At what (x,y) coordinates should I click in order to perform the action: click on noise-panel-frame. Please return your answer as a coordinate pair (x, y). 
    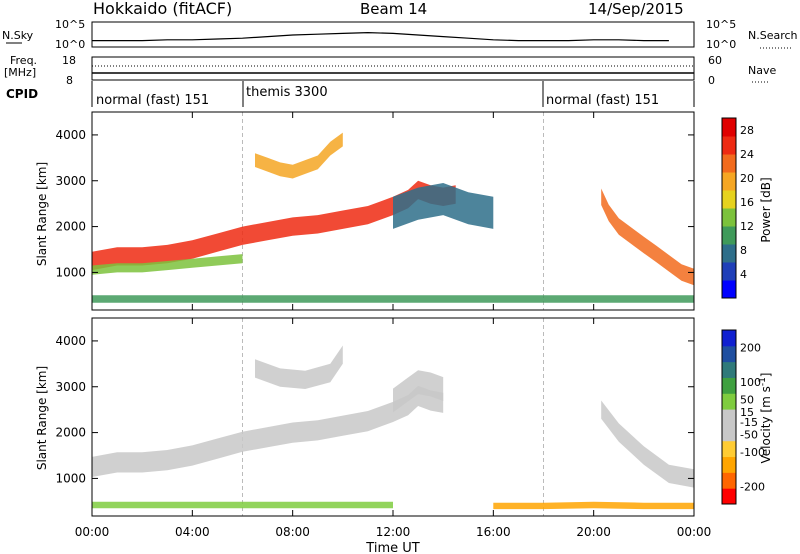
    Looking at the image, I should click on (393, 34).